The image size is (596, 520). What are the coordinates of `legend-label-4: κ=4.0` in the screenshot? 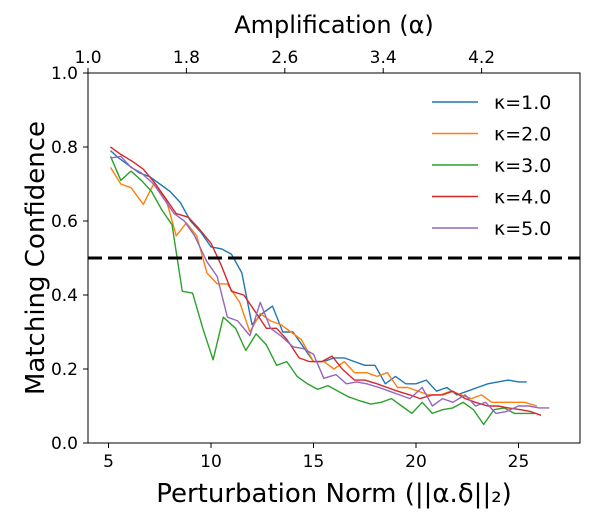 It's located at (522, 198).